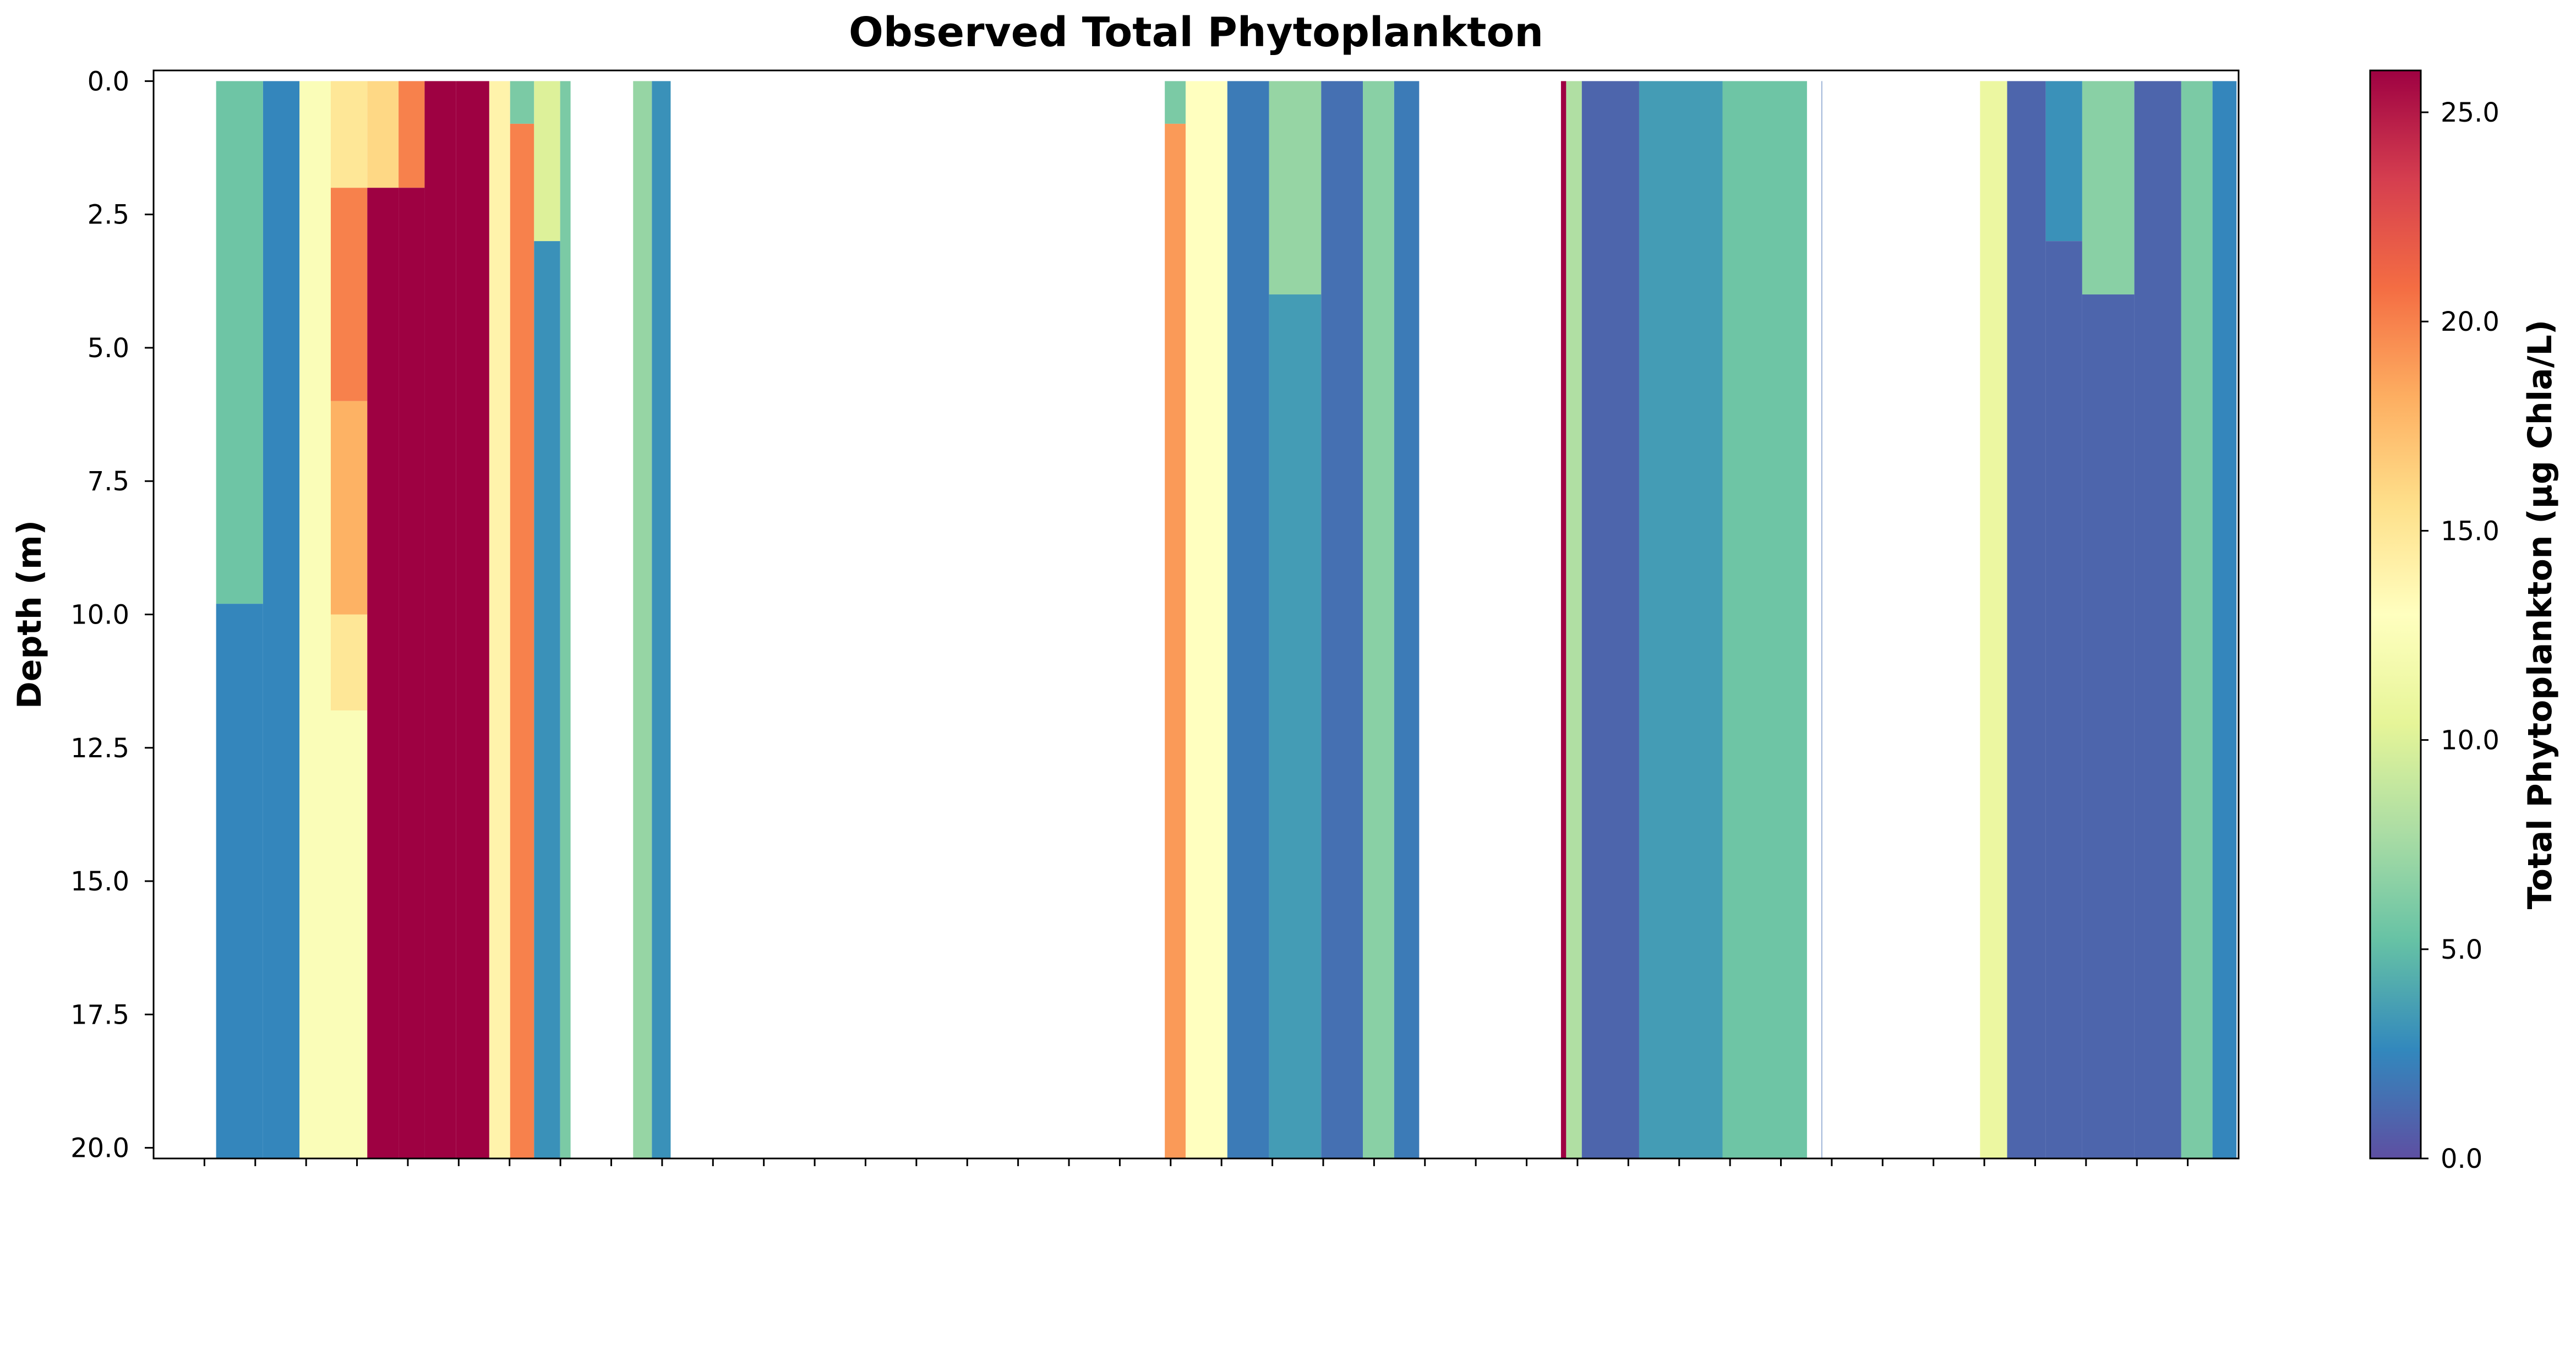  Describe the element at coordinates (99, 881) in the screenshot. I see `y-tick-label: 15.0` at that location.